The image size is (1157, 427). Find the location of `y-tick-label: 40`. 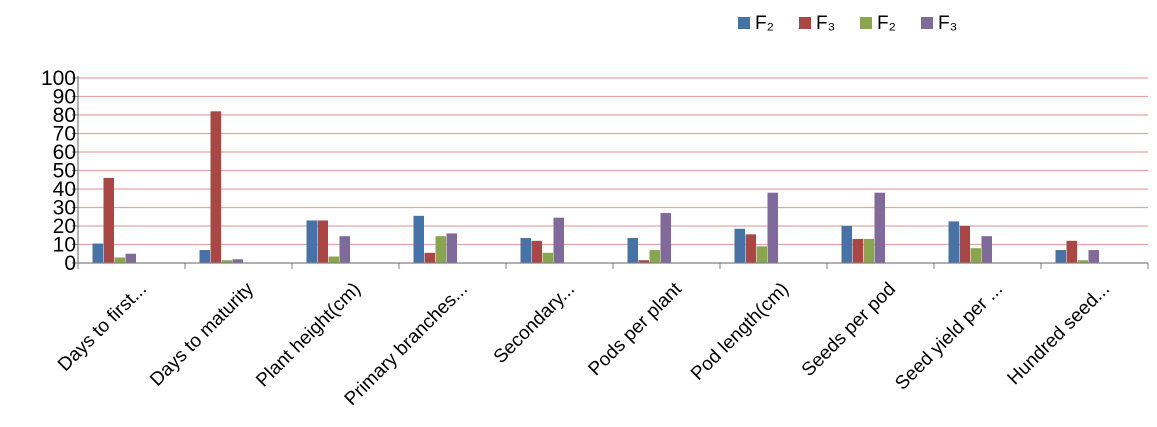

y-tick-label: 40 is located at coordinates (64, 189).